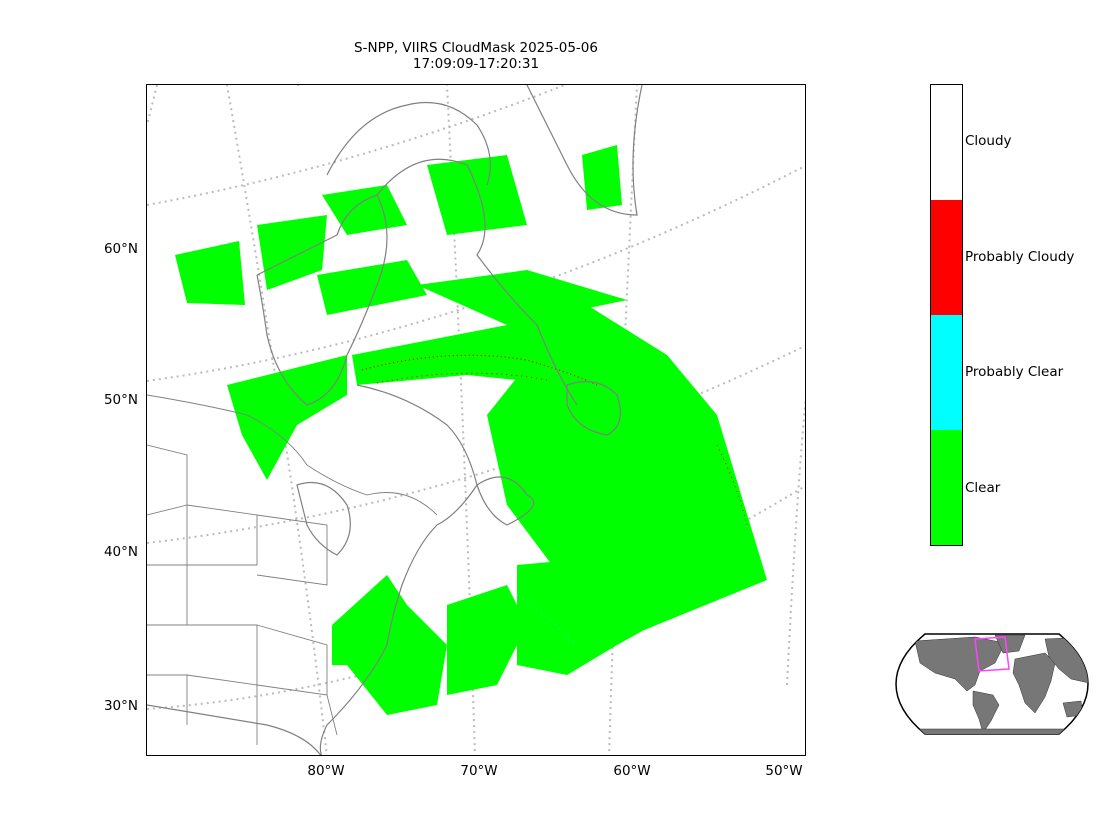 This screenshot has width=1120, height=840. I want to click on lon-tick-label: 80°W, so click(326, 771).